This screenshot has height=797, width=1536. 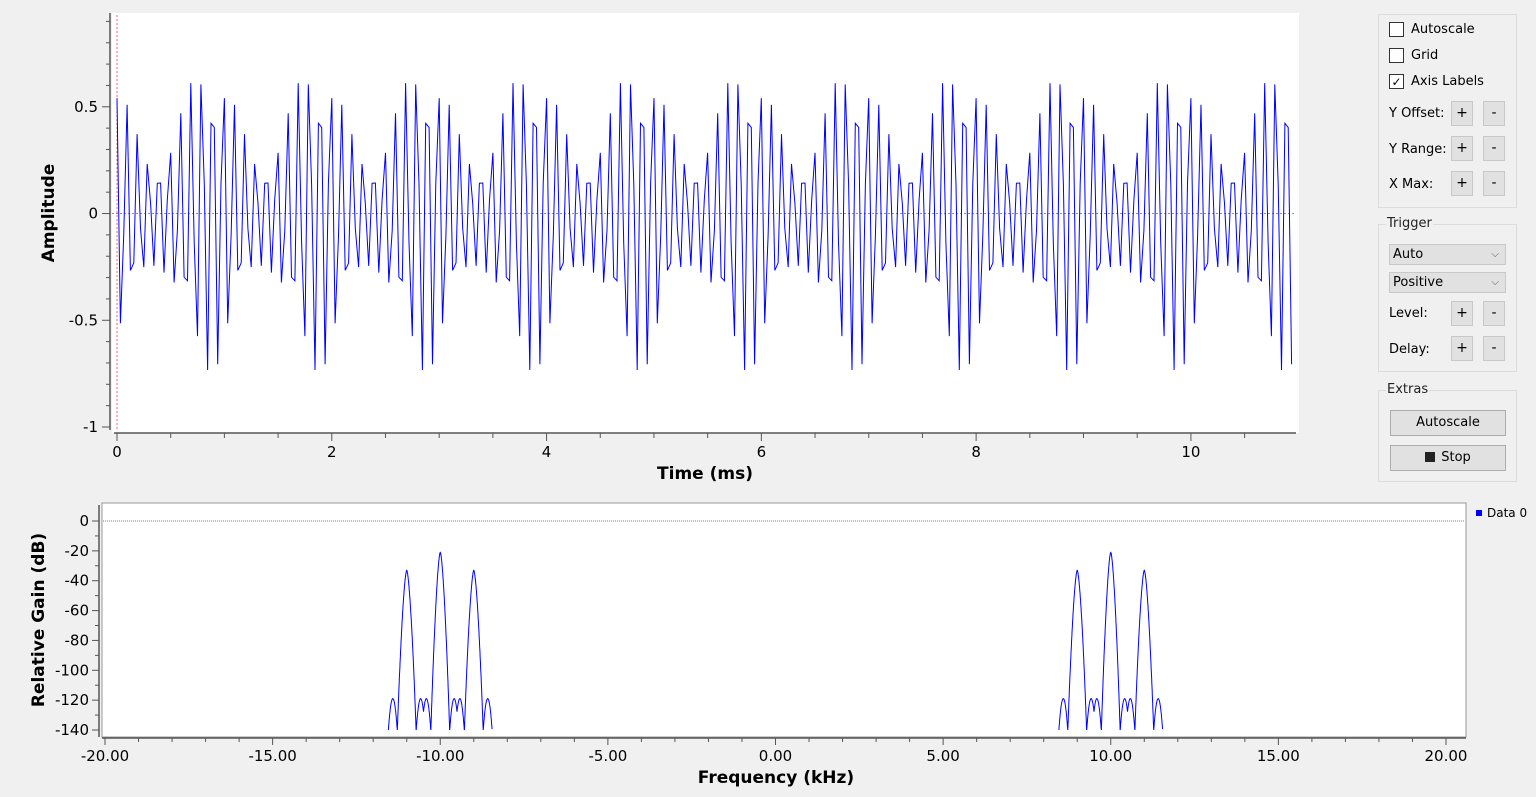 What do you see at coordinates (77, 581) in the screenshot?
I see `y-tick-label: -40` at bounding box center [77, 581].